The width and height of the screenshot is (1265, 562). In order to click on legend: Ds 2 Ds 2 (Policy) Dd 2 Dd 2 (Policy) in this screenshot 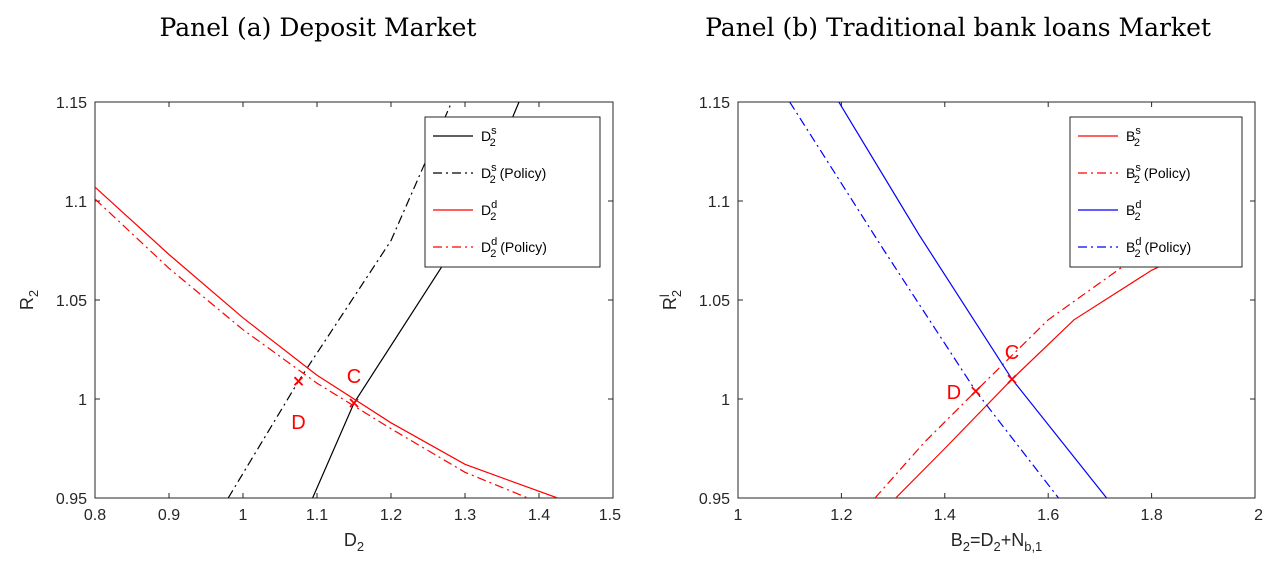, I will do `click(512, 192)`.